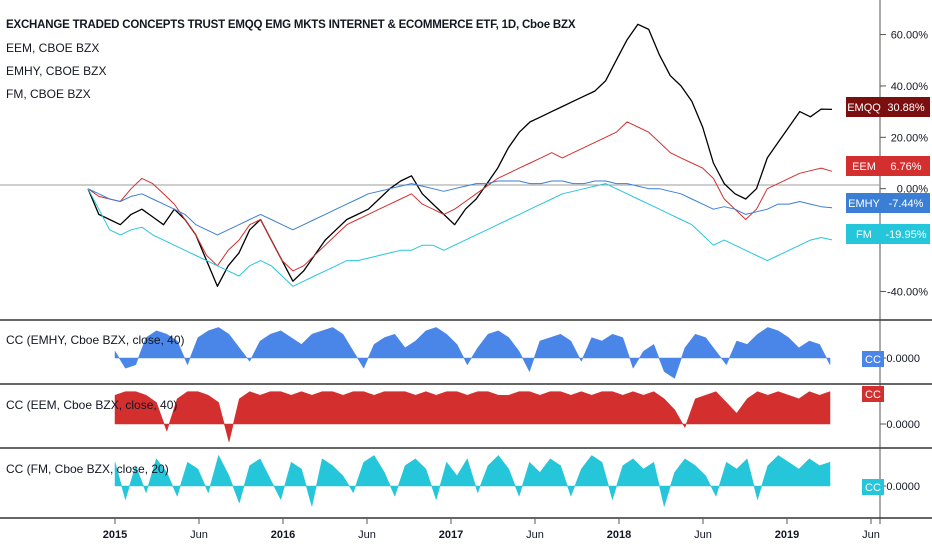  Describe the element at coordinates (48, 94) in the screenshot. I see `legend-item-fm: FM, CBOE BZX` at that location.